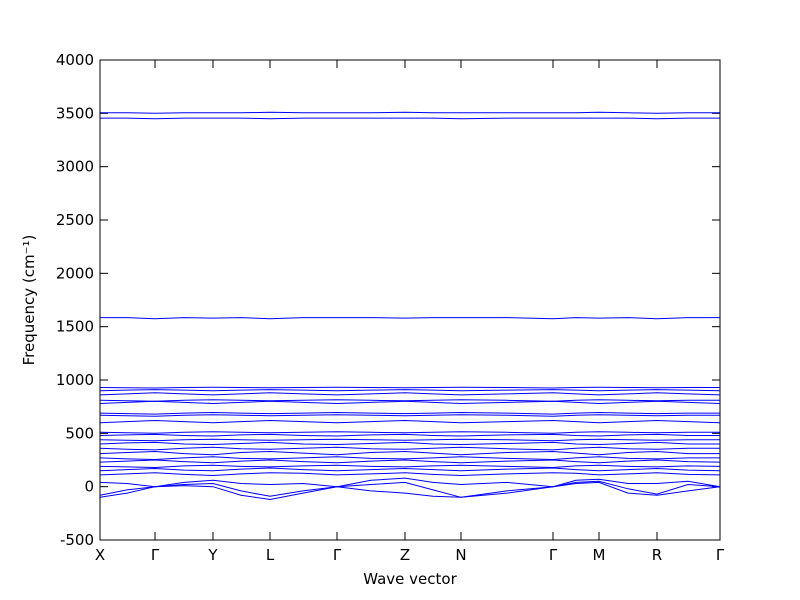  I want to click on x-axis-label: Wave vector, so click(410, 579).